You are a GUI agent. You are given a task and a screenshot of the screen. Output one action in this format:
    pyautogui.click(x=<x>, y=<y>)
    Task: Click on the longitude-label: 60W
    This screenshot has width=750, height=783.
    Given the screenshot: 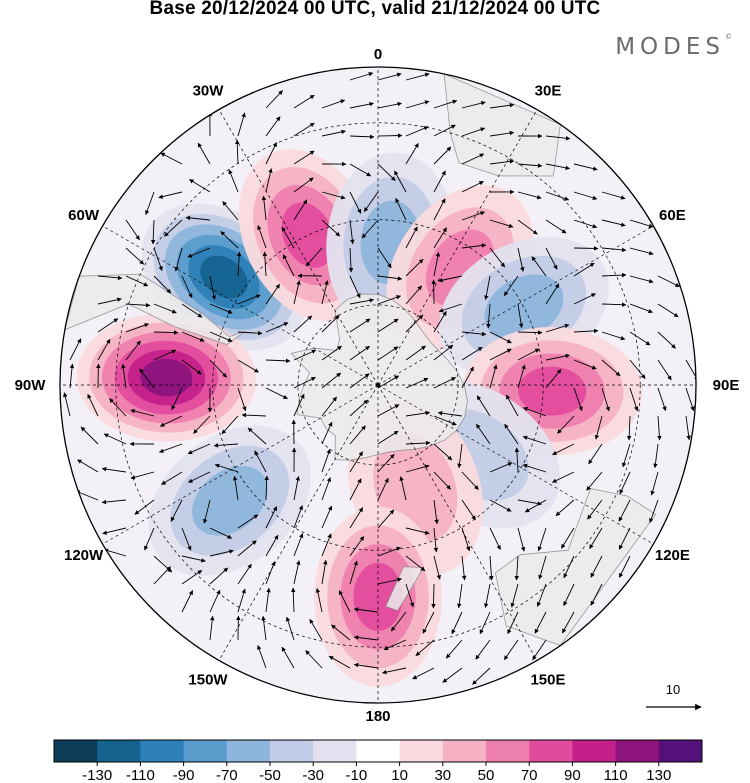 What is the action you would take?
    pyautogui.click(x=84, y=215)
    